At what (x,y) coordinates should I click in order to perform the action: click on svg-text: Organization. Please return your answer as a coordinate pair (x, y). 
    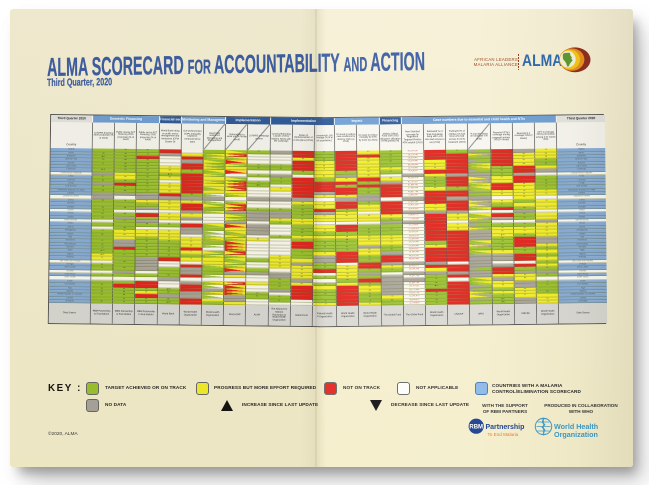
    Looking at the image, I should click on (576, 434).